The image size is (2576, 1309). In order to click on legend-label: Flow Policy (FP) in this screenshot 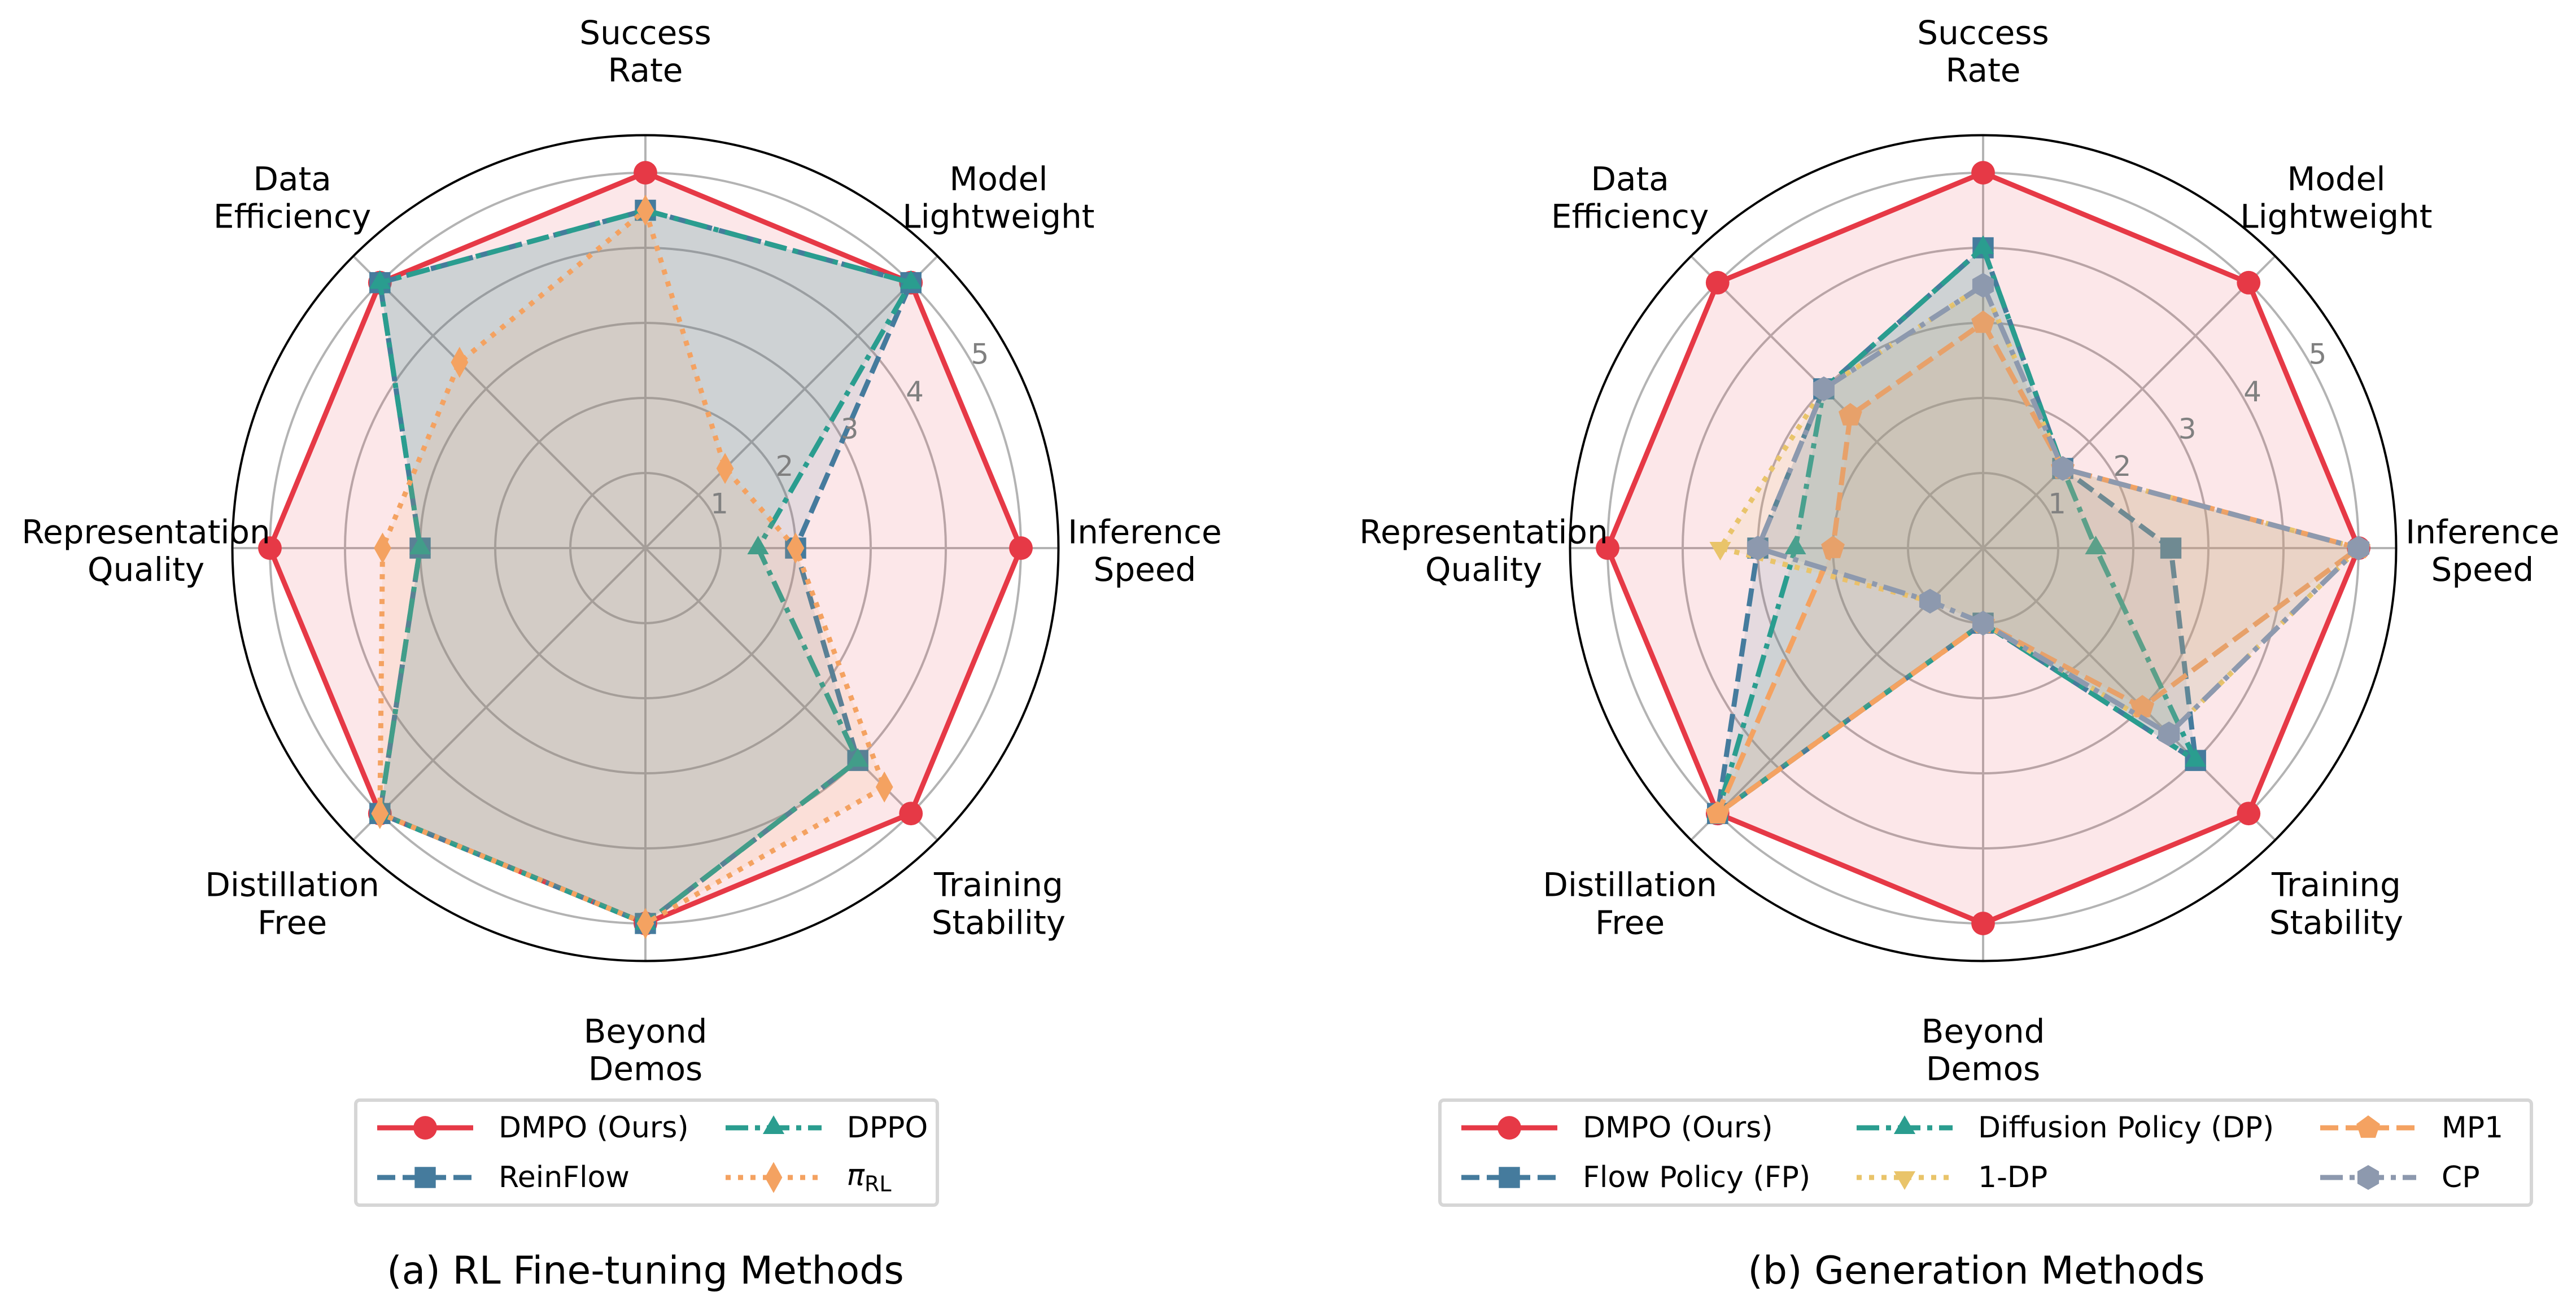, I will do `click(1697, 1177)`.